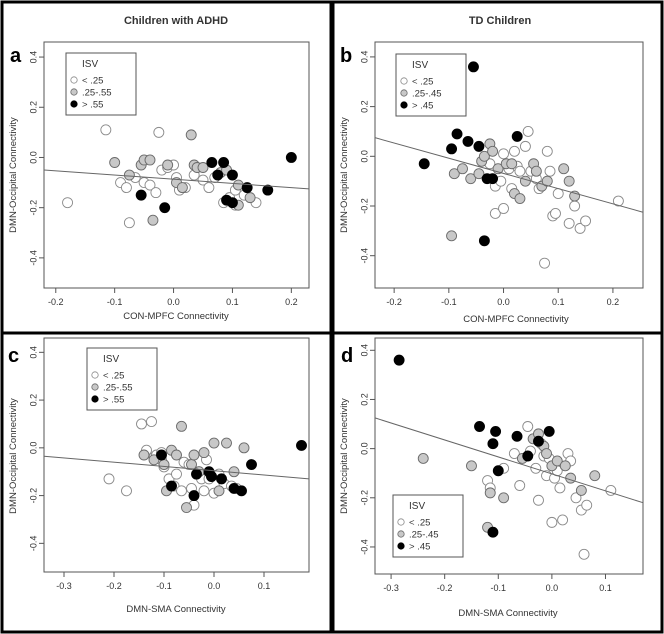 The image size is (664, 634). What do you see at coordinates (346, 56) in the screenshot?
I see `panel-b-letter: b` at bounding box center [346, 56].